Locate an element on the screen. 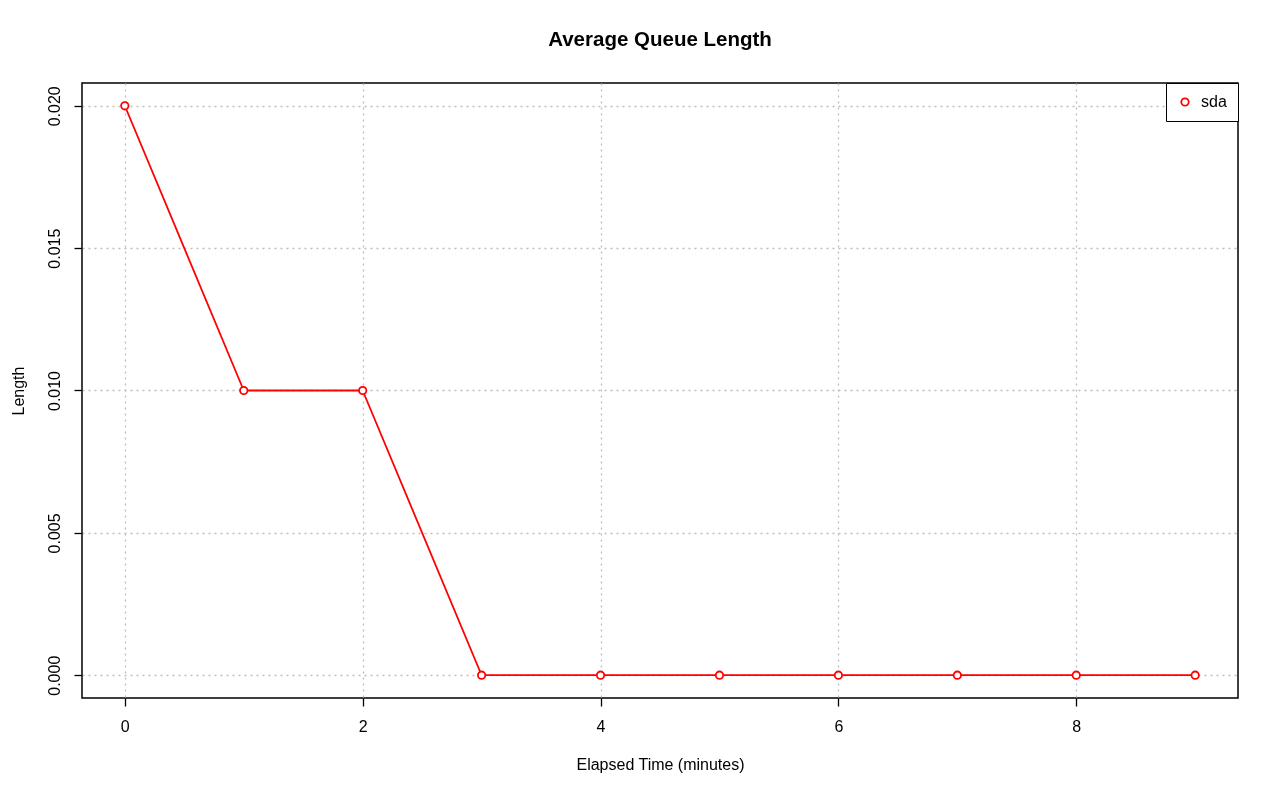 Image resolution: width=1280 pixels, height=801 pixels. chart-title: Average Queue Length is located at coordinates (660, 38).